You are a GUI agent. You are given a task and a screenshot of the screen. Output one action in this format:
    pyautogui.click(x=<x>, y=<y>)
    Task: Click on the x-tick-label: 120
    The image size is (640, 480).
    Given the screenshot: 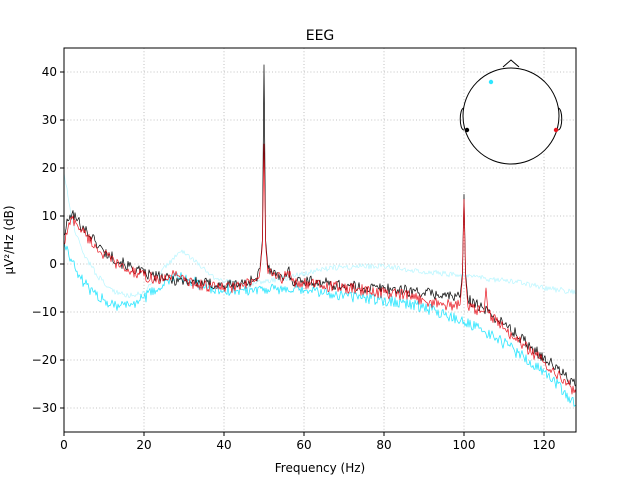 What is the action you would take?
    pyautogui.click(x=544, y=445)
    